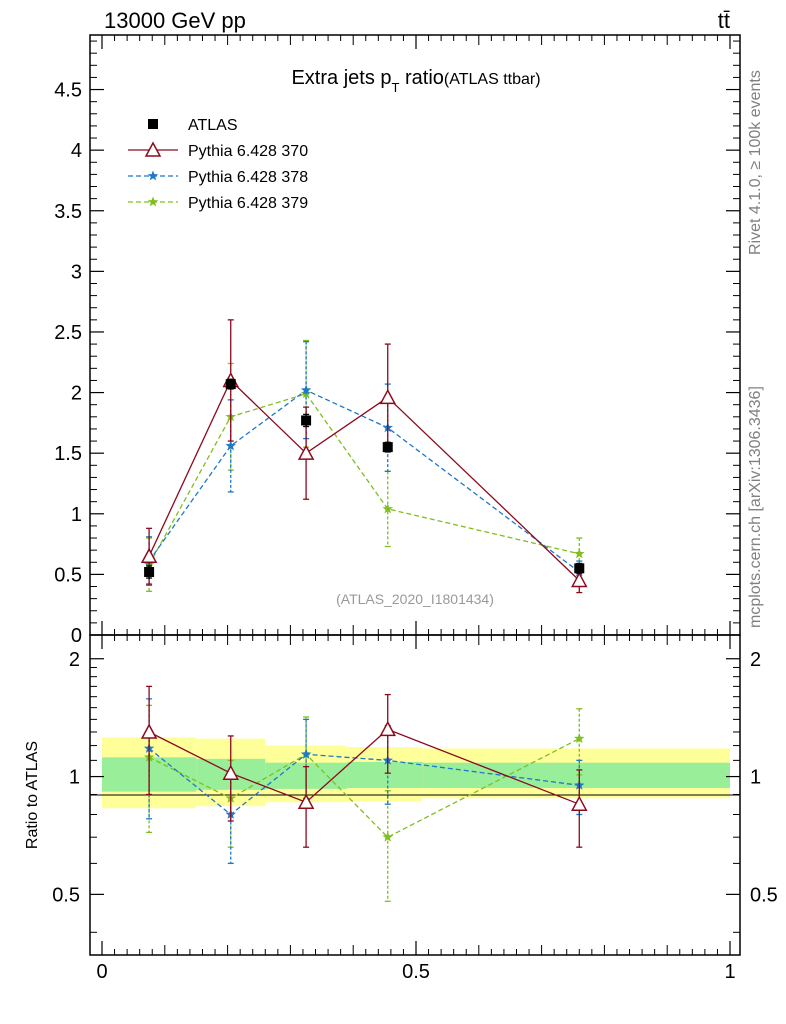 This screenshot has width=786, height=1024. What do you see at coordinates (68, 212) in the screenshot?
I see `main-ytick-label: 3.5` at bounding box center [68, 212].